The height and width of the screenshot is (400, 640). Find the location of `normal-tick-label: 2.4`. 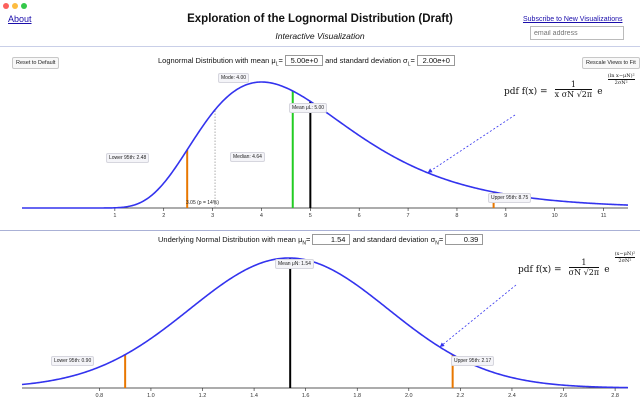

normal-tick-label: 2.4 is located at coordinates (512, 396).